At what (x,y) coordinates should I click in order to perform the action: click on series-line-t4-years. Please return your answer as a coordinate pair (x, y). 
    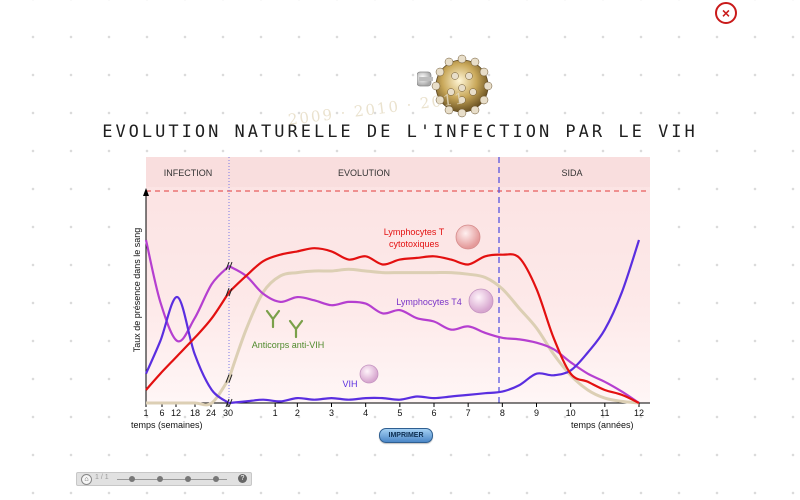
    Looking at the image, I should click on (434, 334).